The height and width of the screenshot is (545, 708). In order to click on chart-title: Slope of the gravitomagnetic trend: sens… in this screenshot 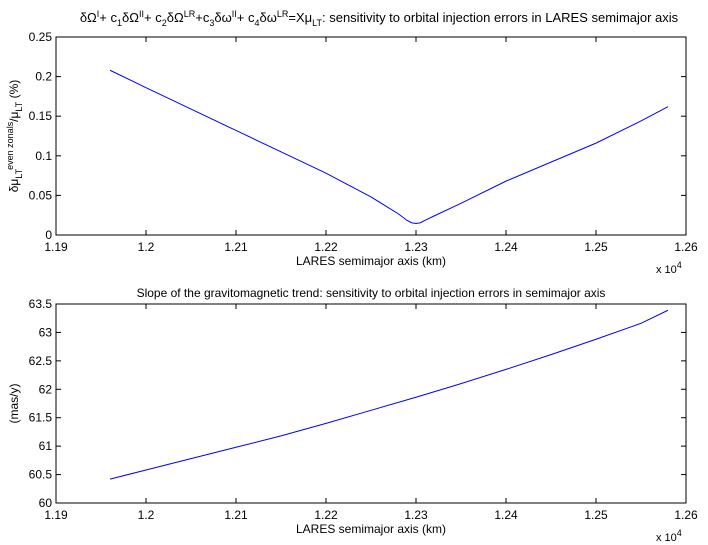, I will do `click(371, 293)`.